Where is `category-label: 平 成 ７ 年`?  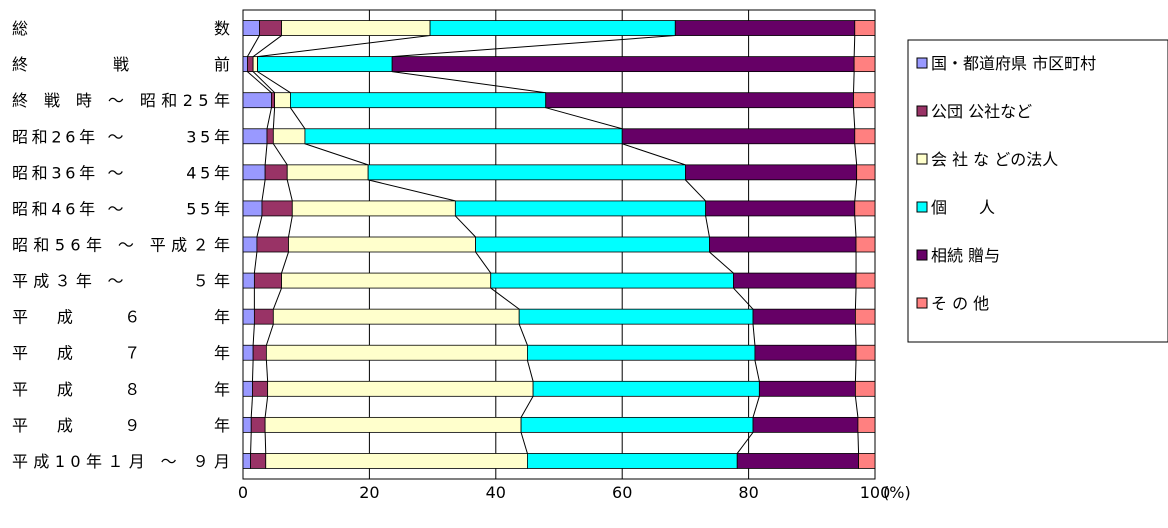 category-label: 平 成 ７ 年 is located at coordinates (121, 353).